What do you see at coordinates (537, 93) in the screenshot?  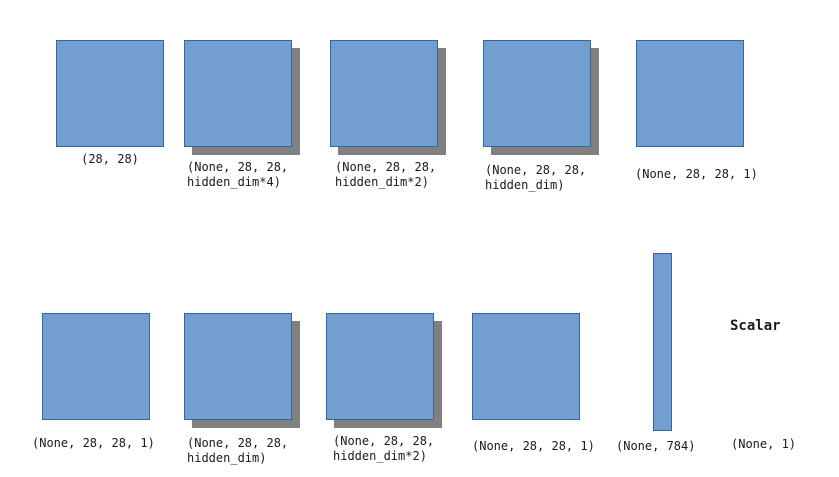 I see `layer3-block` at bounding box center [537, 93].